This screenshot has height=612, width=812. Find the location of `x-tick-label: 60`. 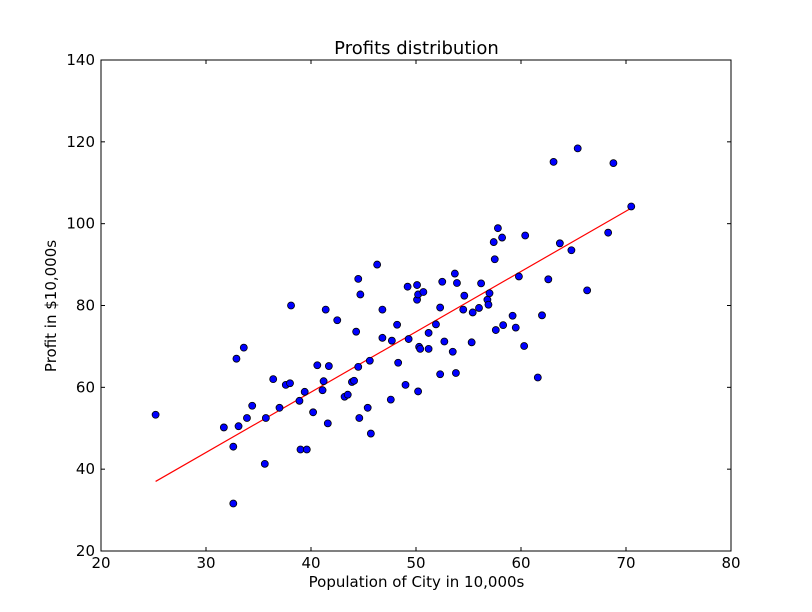

x-tick-label: 60 is located at coordinates (520, 563).